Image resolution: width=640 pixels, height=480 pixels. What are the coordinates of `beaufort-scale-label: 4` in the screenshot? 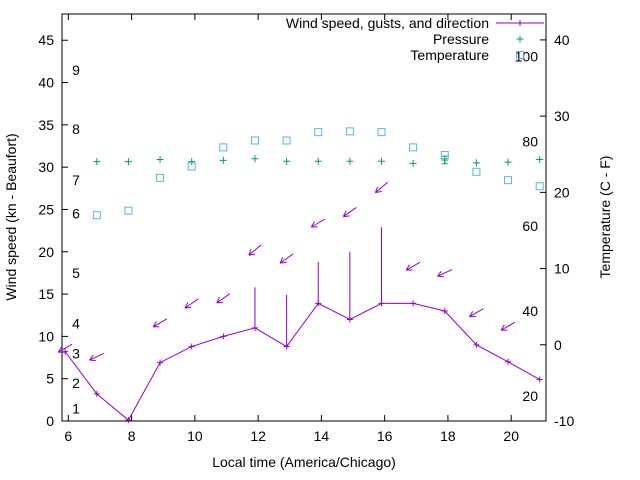 It's located at (76, 324).